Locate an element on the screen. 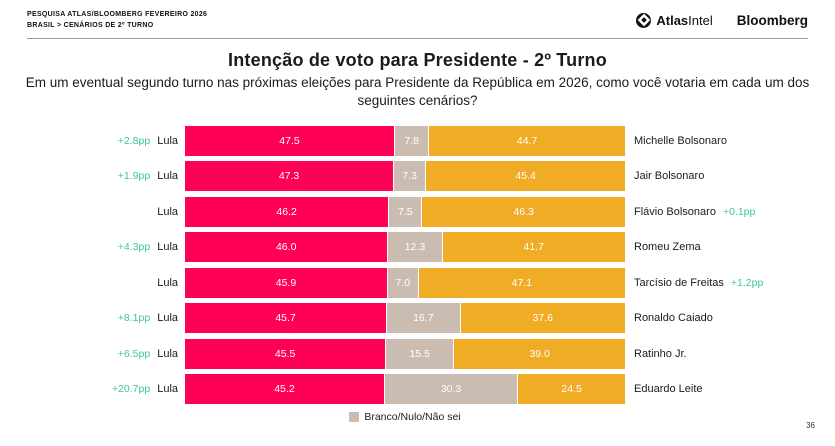 This screenshot has height=446, width=835. segment-lula: 45.7 is located at coordinates (286, 318).